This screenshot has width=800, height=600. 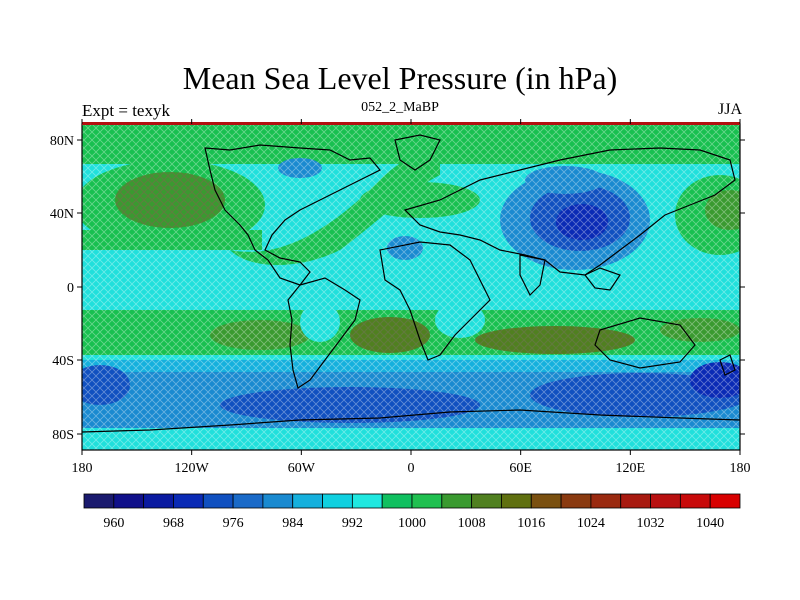 What do you see at coordinates (412, 523) in the screenshot?
I see `colorbar-label: 1000` at bounding box center [412, 523].